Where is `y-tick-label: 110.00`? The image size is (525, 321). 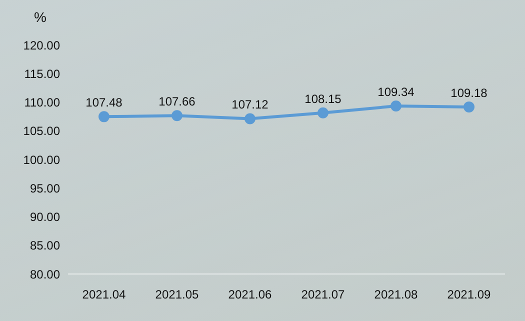 y-tick-label: 110.00 is located at coordinates (42, 103).